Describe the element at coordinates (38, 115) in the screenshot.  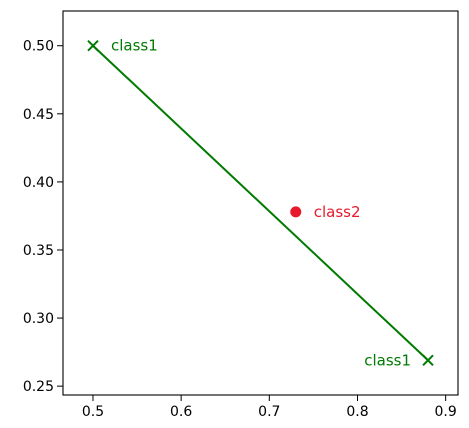
I see `y-tick-label: 0.45` at that location.